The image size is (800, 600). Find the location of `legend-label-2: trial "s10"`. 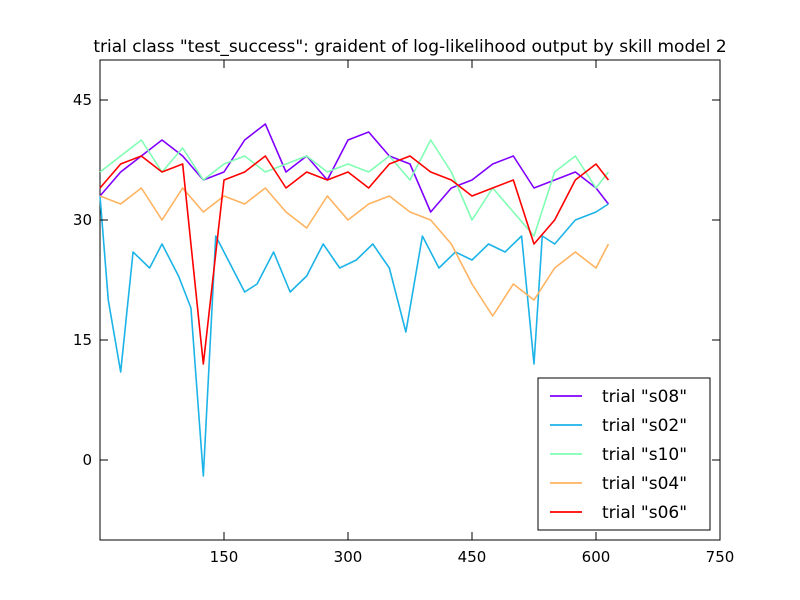

legend-label-2: trial "s10" is located at coordinates (644, 455).